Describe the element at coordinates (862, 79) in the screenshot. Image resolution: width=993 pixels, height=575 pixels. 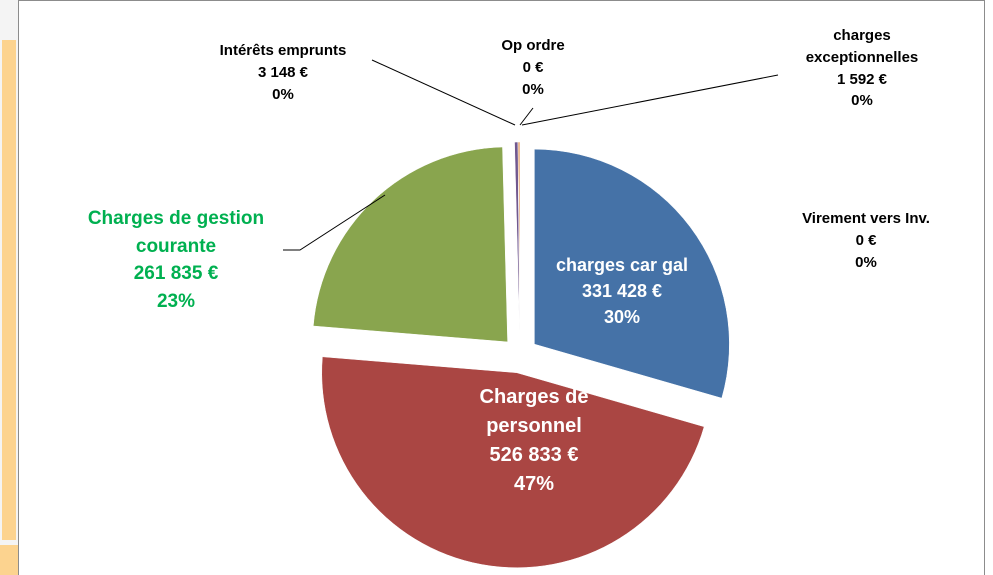
I see `label-value: 1 592 €` at that location.